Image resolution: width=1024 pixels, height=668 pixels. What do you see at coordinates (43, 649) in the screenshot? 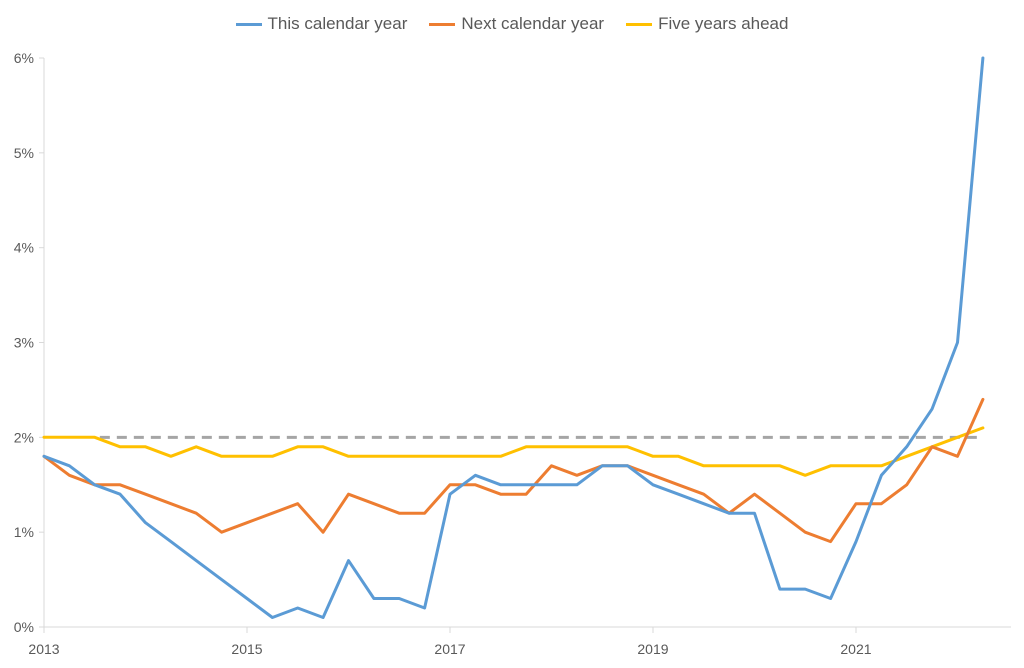
I see `x-tick-label: 2013` at bounding box center [43, 649].